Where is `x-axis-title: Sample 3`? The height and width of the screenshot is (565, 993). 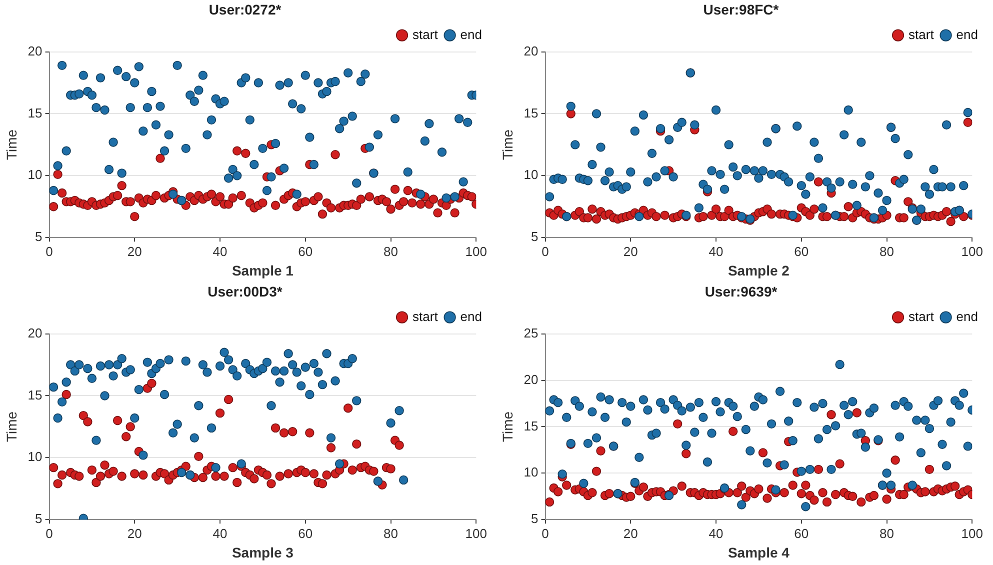 x-axis-title: Sample 3 is located at coordinates (263, 552).